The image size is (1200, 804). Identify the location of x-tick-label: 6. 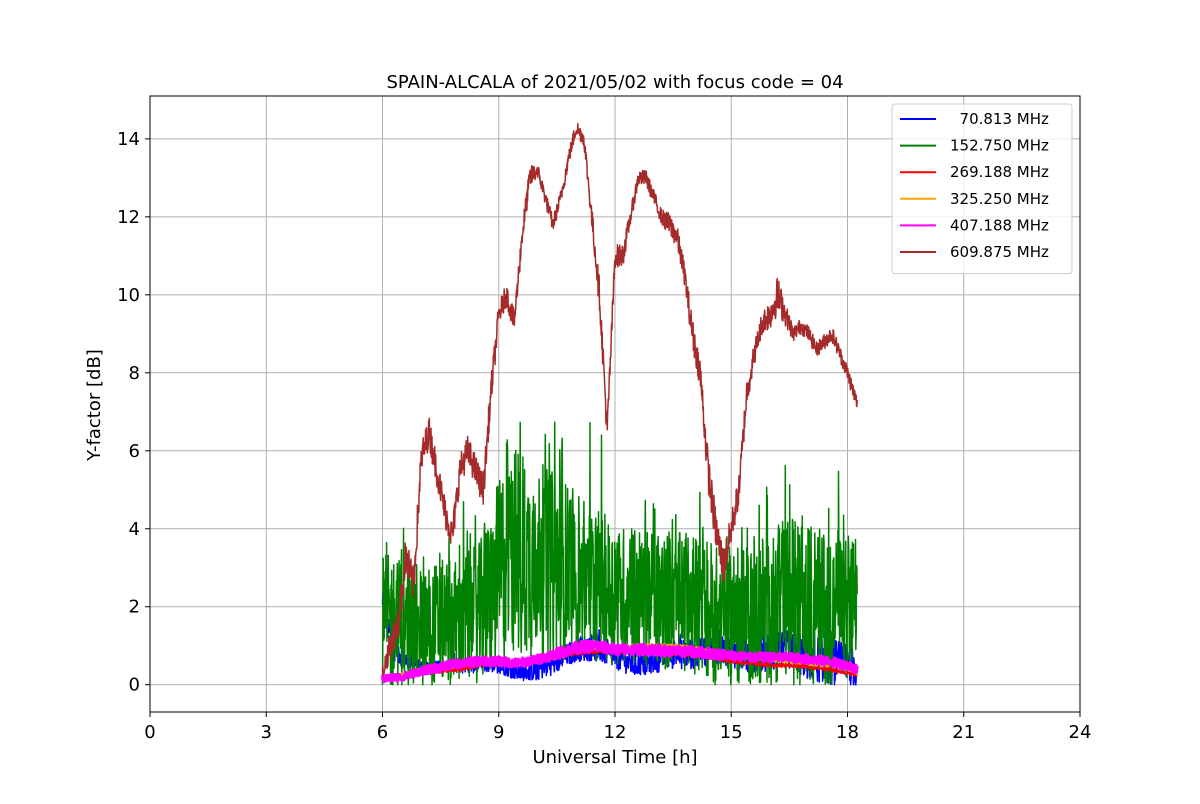
(382, 732).